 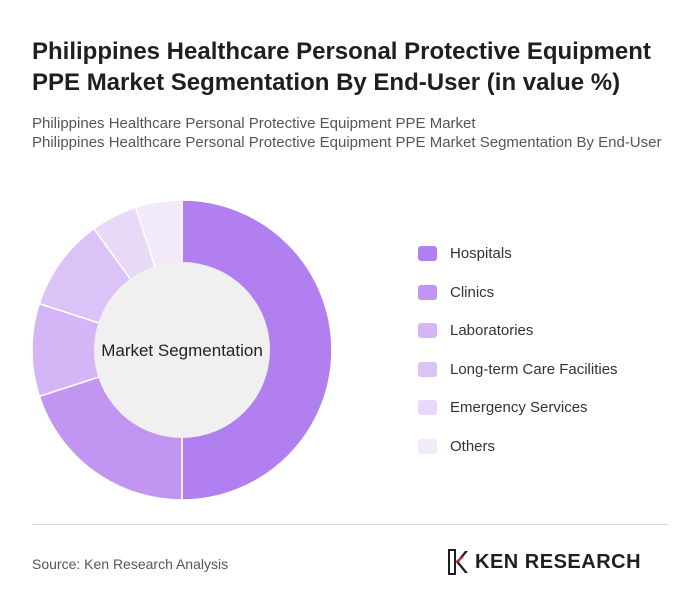 What do you see at coordinates (492, 330) in the screenshot?
I see `legend-label: Laboratories` at bounding box center [492, 330].